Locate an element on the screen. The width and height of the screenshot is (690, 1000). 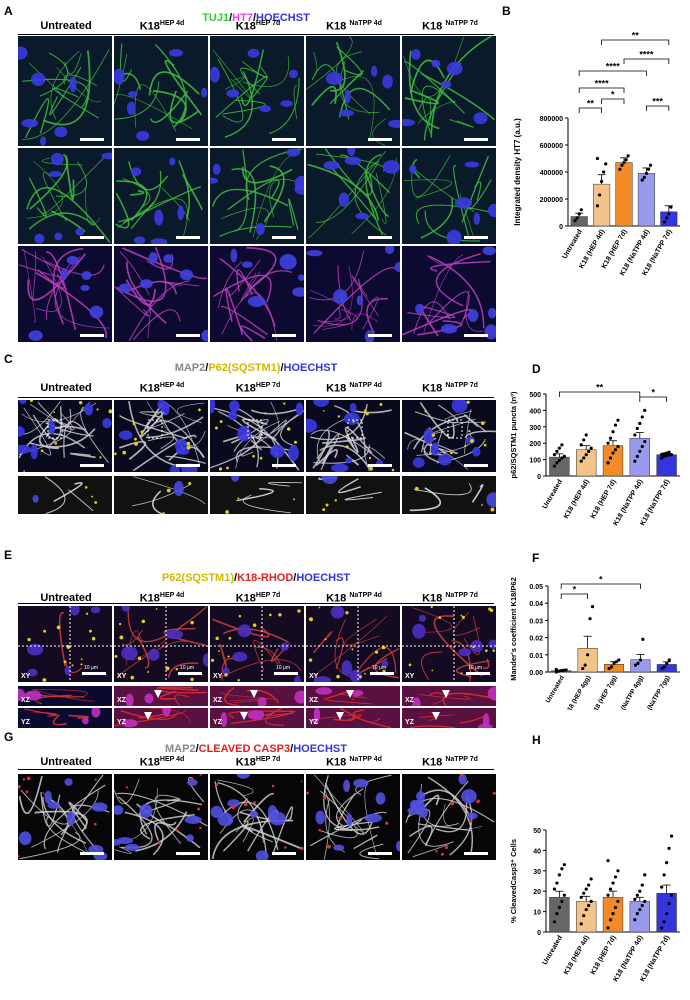
column-header-sup: HEP 4d is located at coordinates (172, 595).